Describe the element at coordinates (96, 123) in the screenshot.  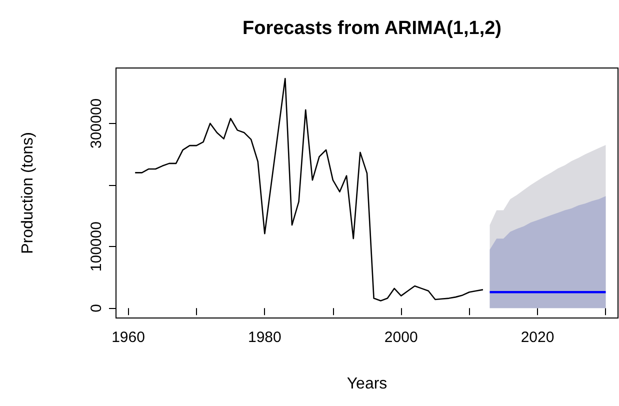
I see `y-tick-label: 300000` at that location.